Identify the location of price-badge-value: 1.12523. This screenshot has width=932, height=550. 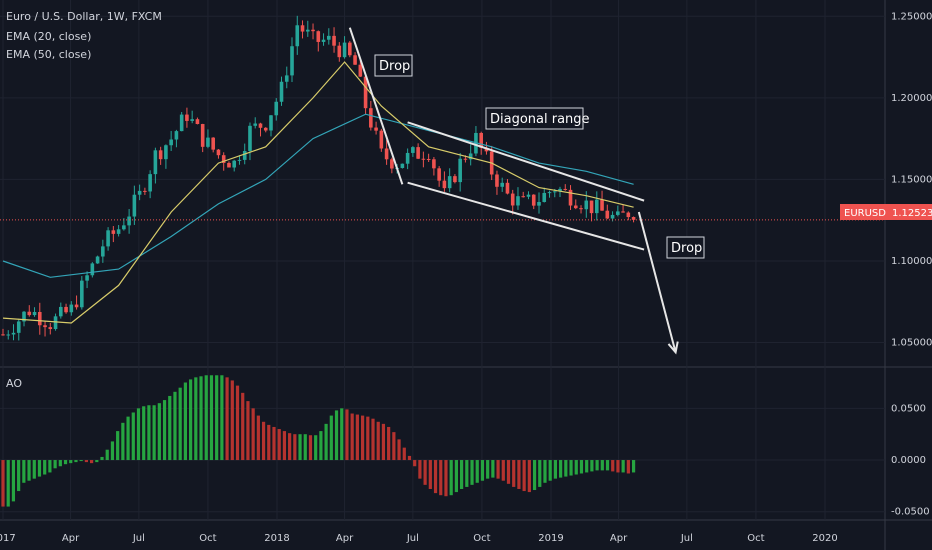
(912, 213).